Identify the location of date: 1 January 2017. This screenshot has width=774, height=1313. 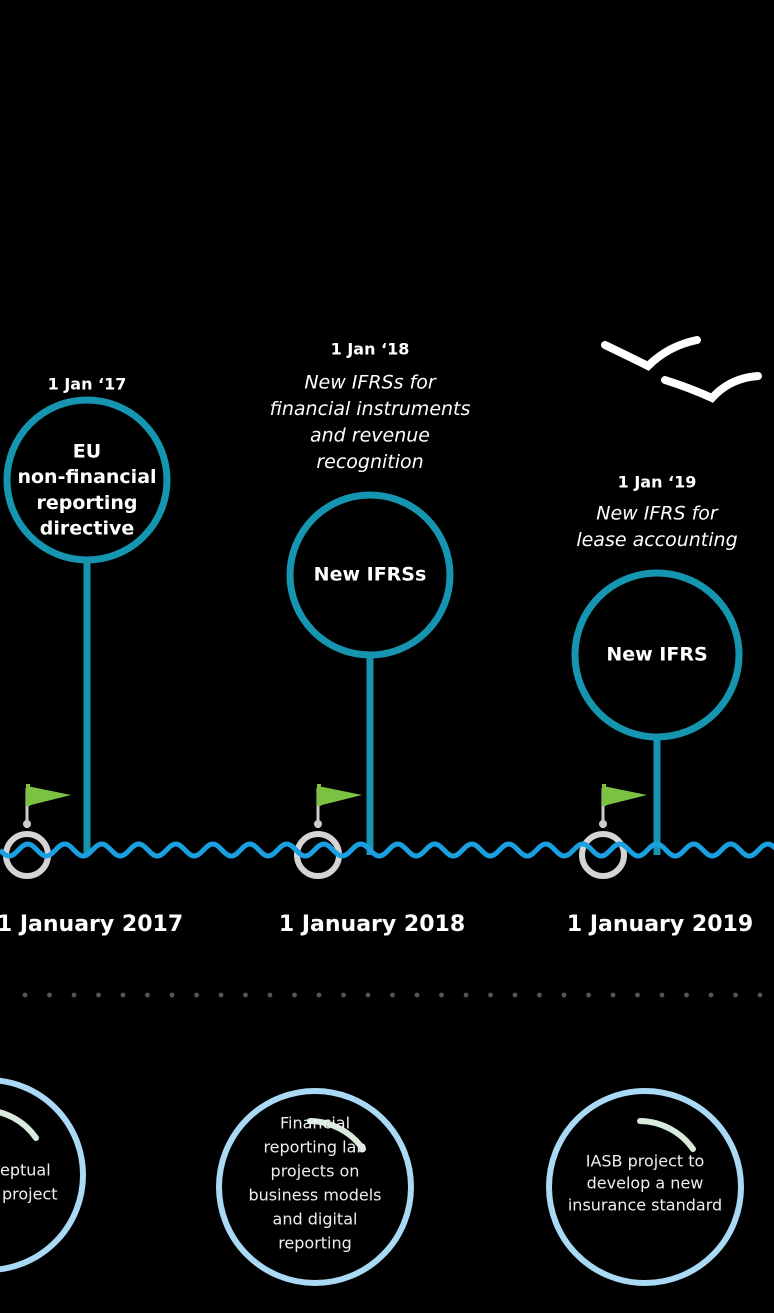
(91, 924).